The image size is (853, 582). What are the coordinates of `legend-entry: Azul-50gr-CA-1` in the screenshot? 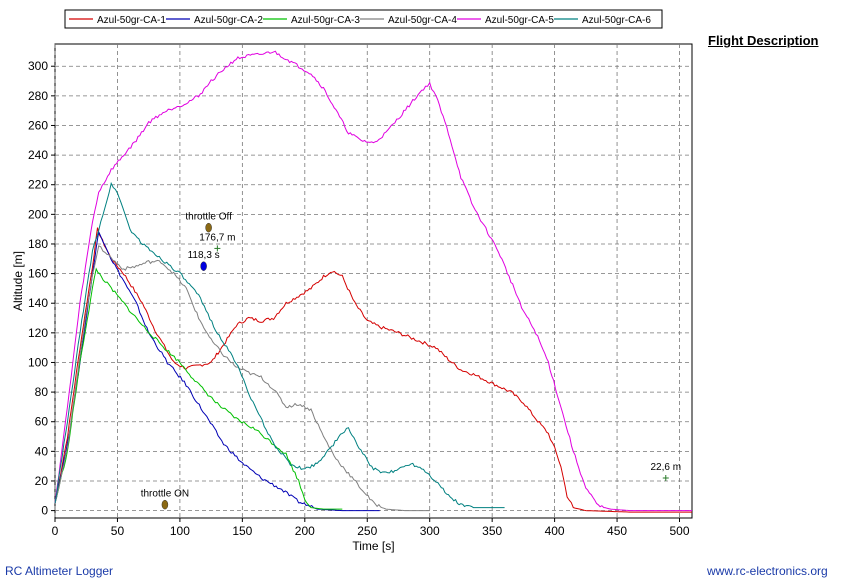 It's located at (131, 20).